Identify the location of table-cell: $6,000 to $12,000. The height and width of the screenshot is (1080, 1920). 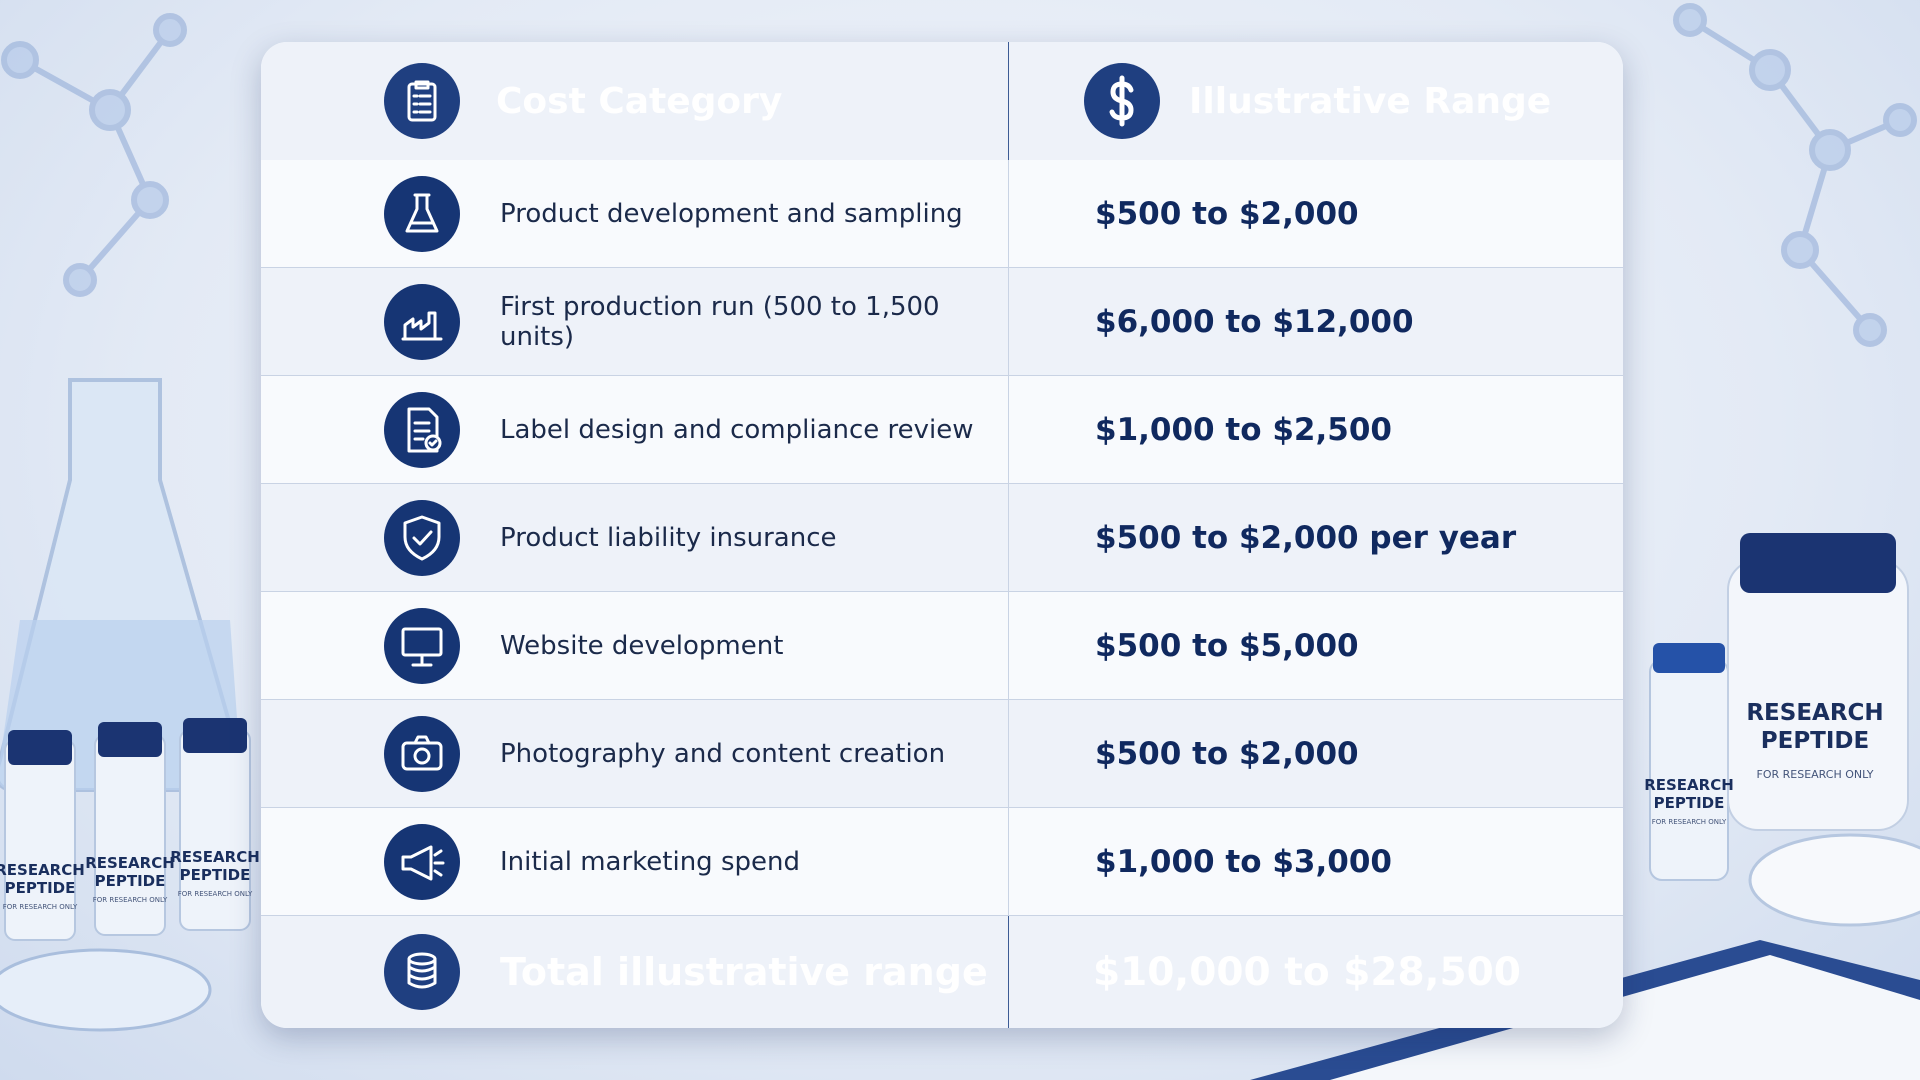
(1316, 321).